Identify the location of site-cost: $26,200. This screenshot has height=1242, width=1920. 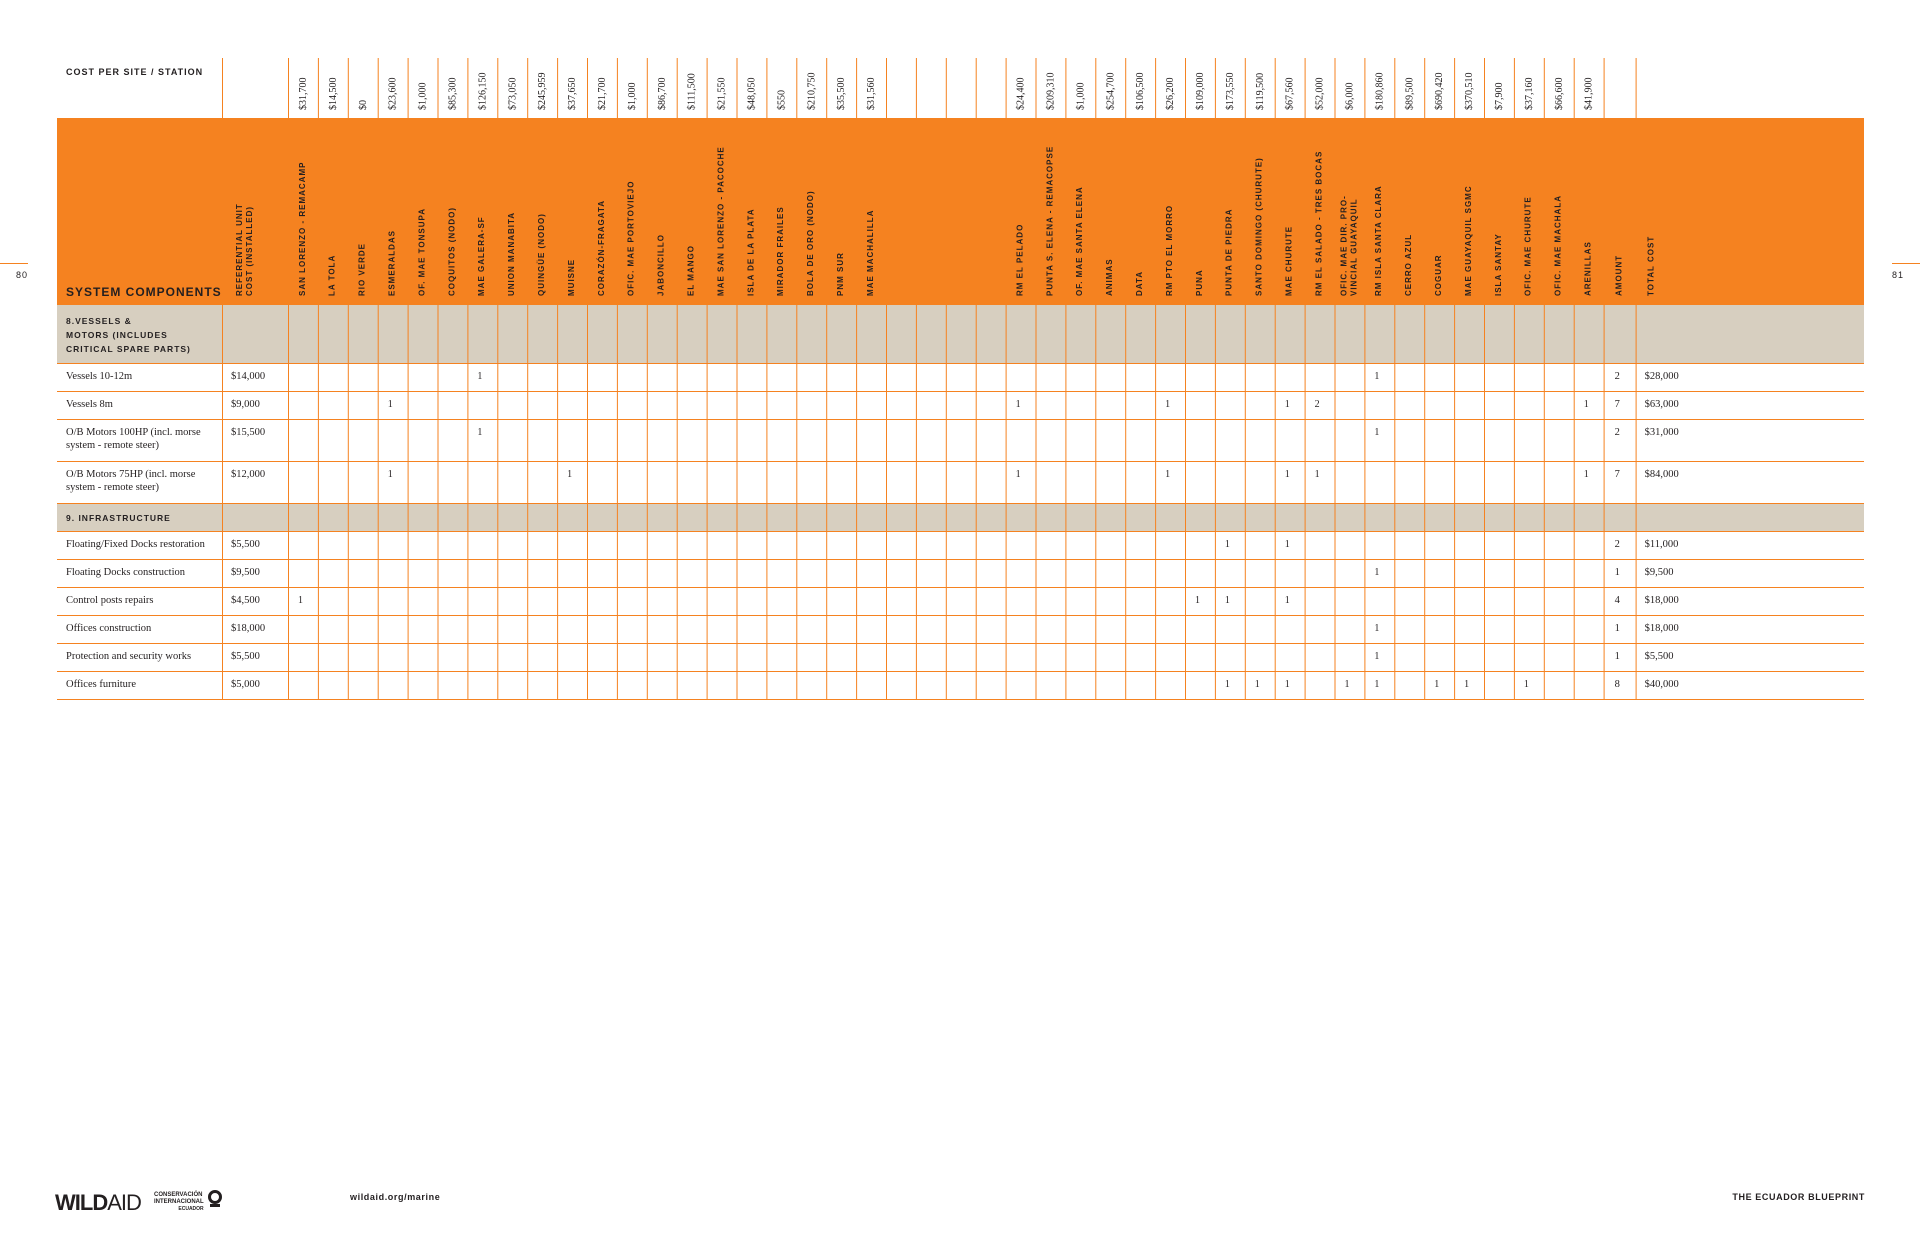
(1170, 94).